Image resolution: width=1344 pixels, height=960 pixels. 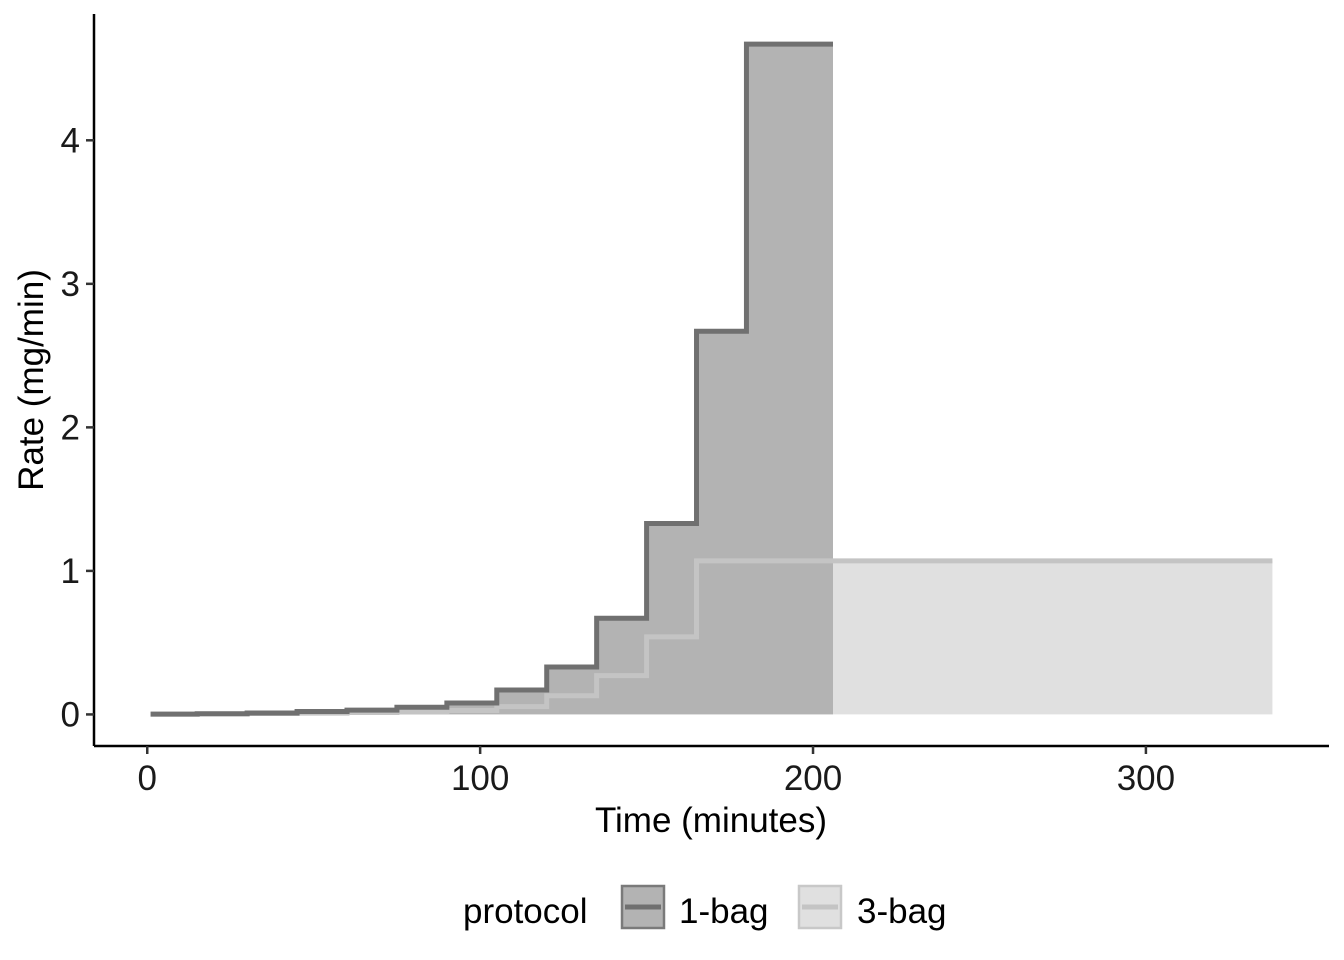 I want to click on x-tick-label: 0, so click(x=147, y=778).